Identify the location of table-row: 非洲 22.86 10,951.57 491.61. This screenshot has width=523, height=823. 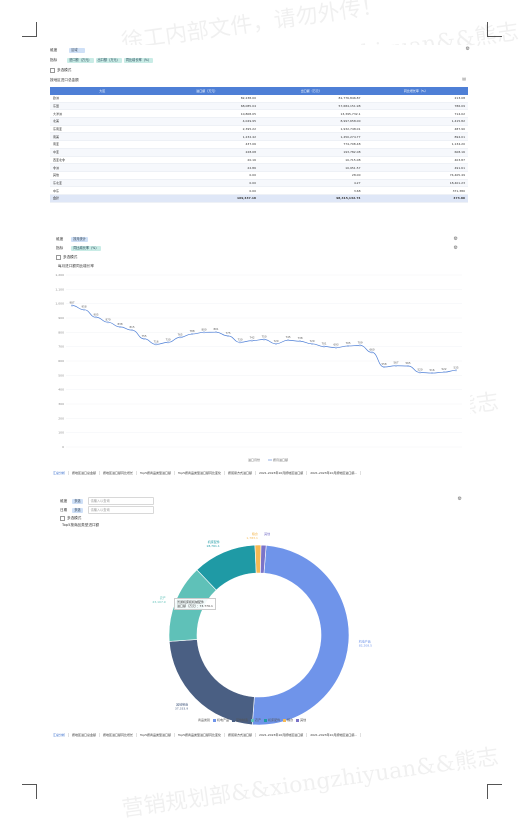
(259, 167).